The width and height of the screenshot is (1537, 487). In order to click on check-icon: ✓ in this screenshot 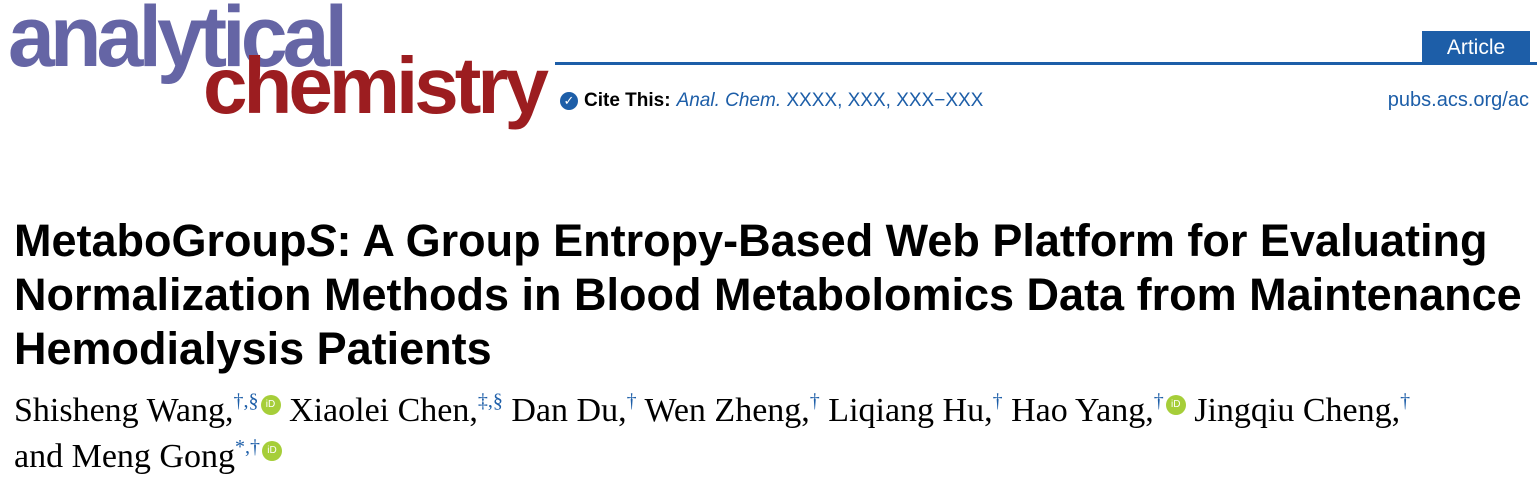, I will do `click(569, 101)`.